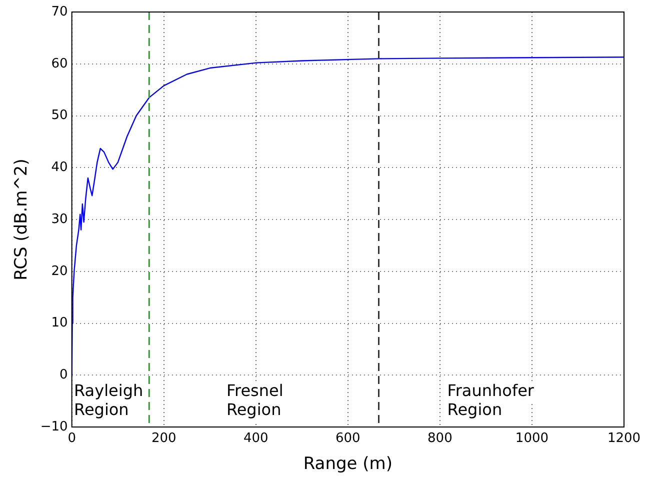 The width and height of the screenshot is (652, 483). What do you see at coordinates (64, 375) in the screenshot?
I see `y-tick-label: 0` at bounding box center [64, 375].